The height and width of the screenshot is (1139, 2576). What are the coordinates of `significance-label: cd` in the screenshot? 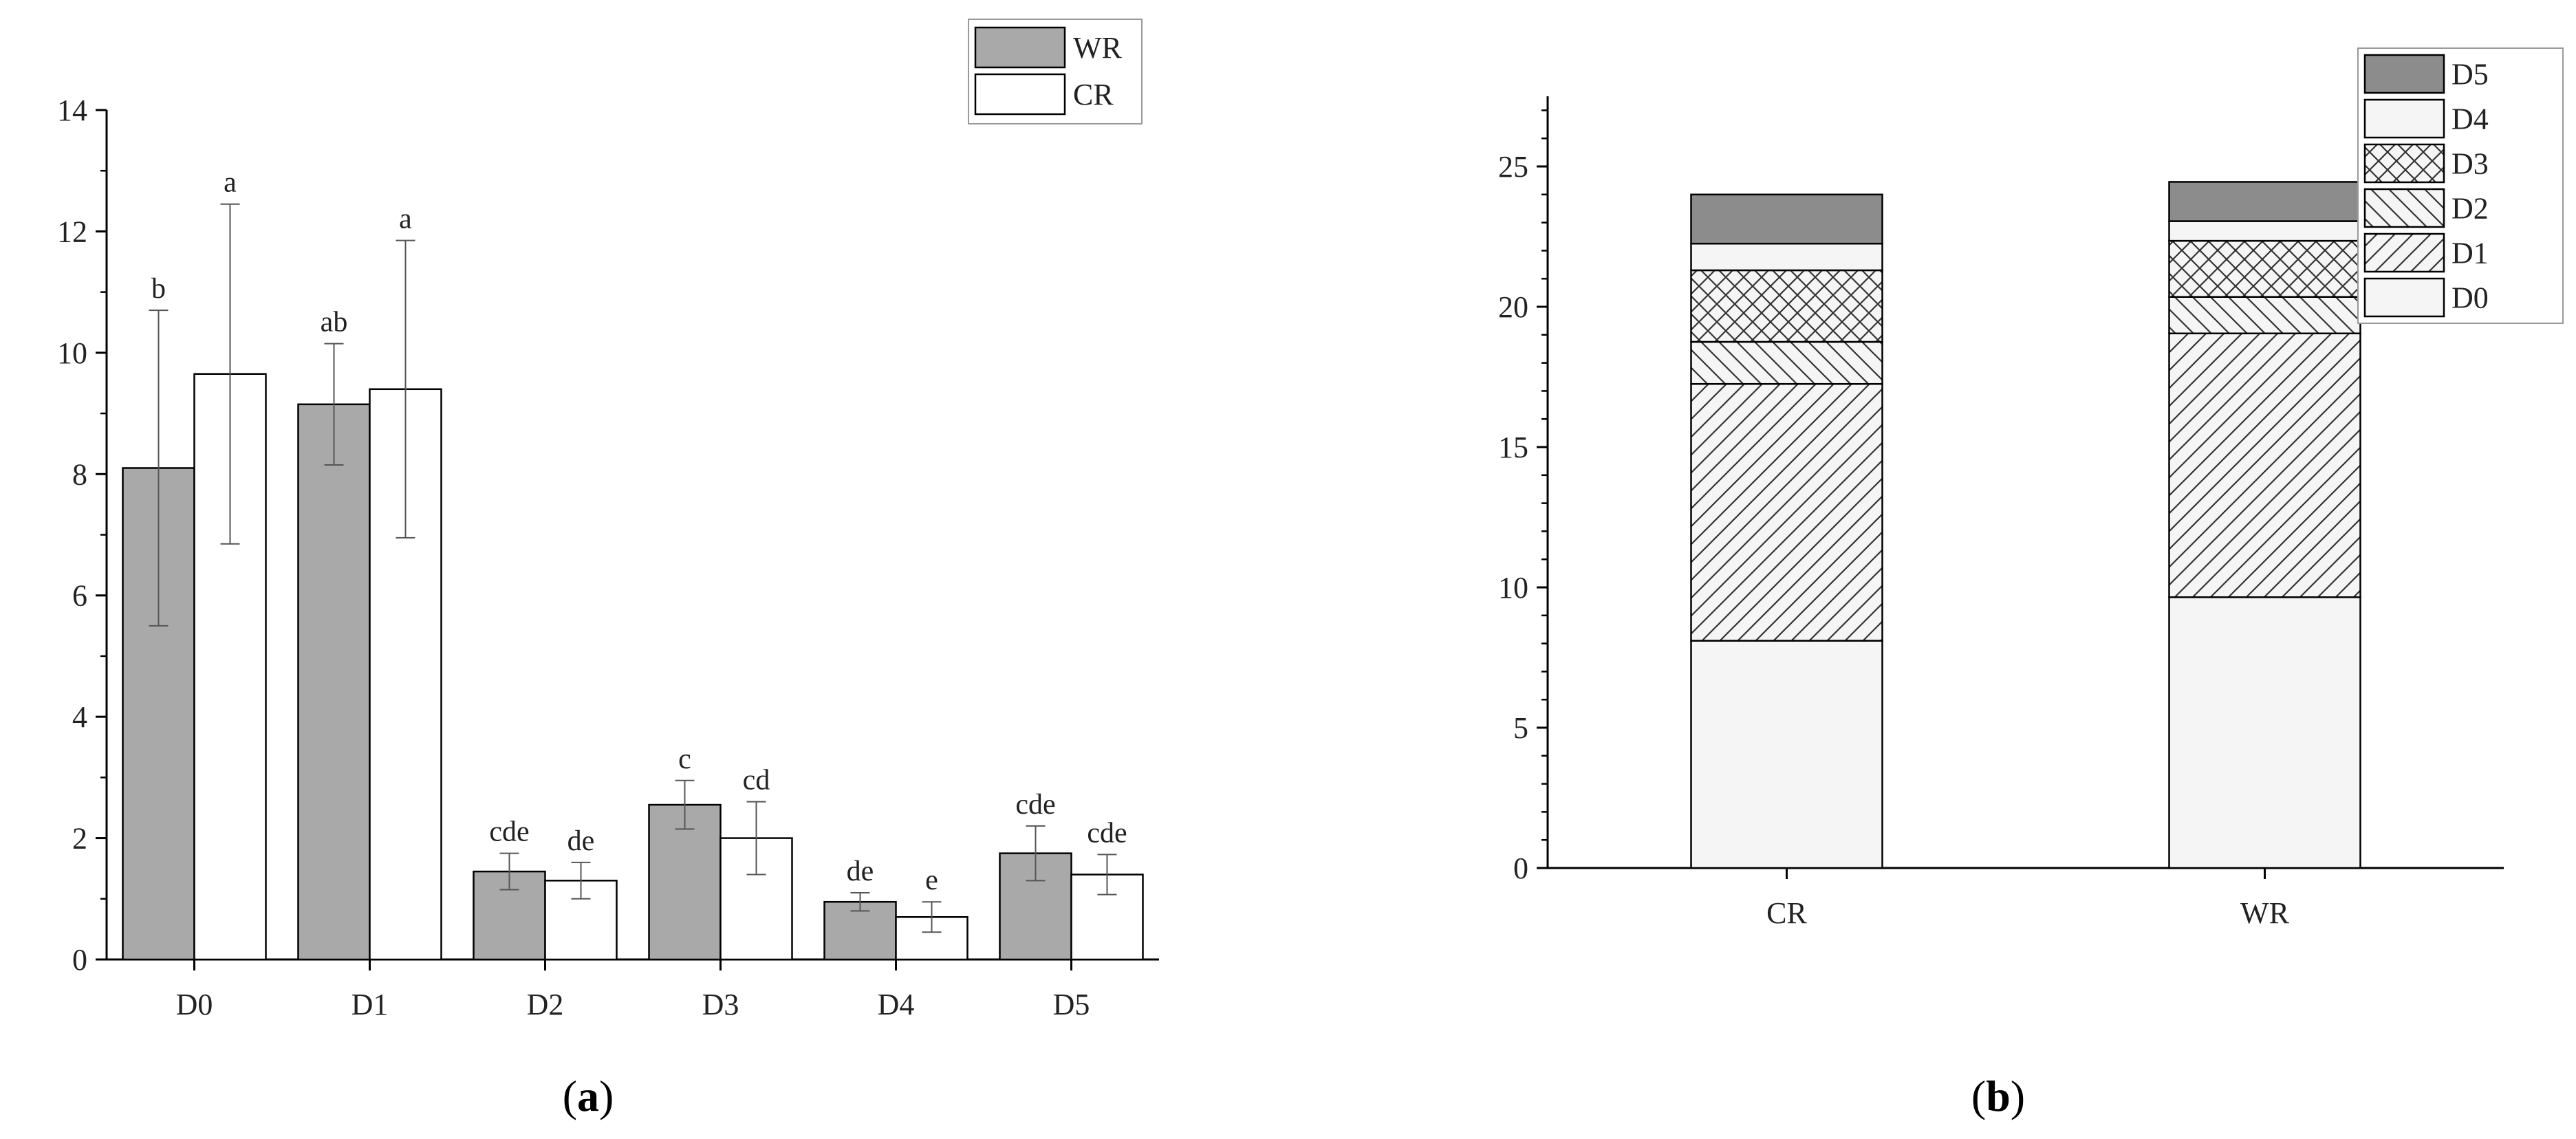 It's located at (756, 780).